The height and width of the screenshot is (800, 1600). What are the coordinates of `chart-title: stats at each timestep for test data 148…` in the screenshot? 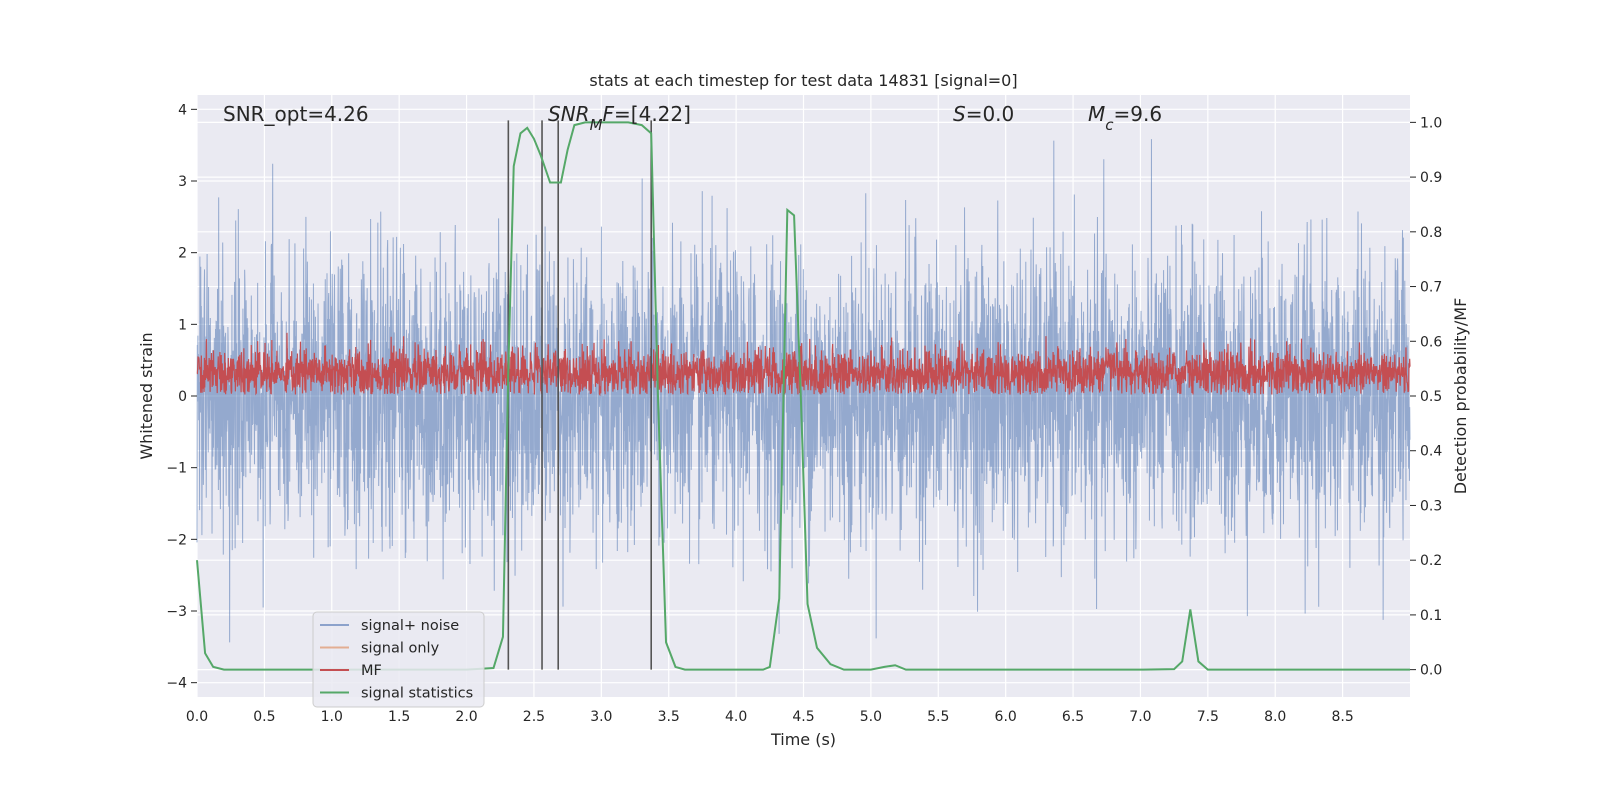 It's located at (803, 80).